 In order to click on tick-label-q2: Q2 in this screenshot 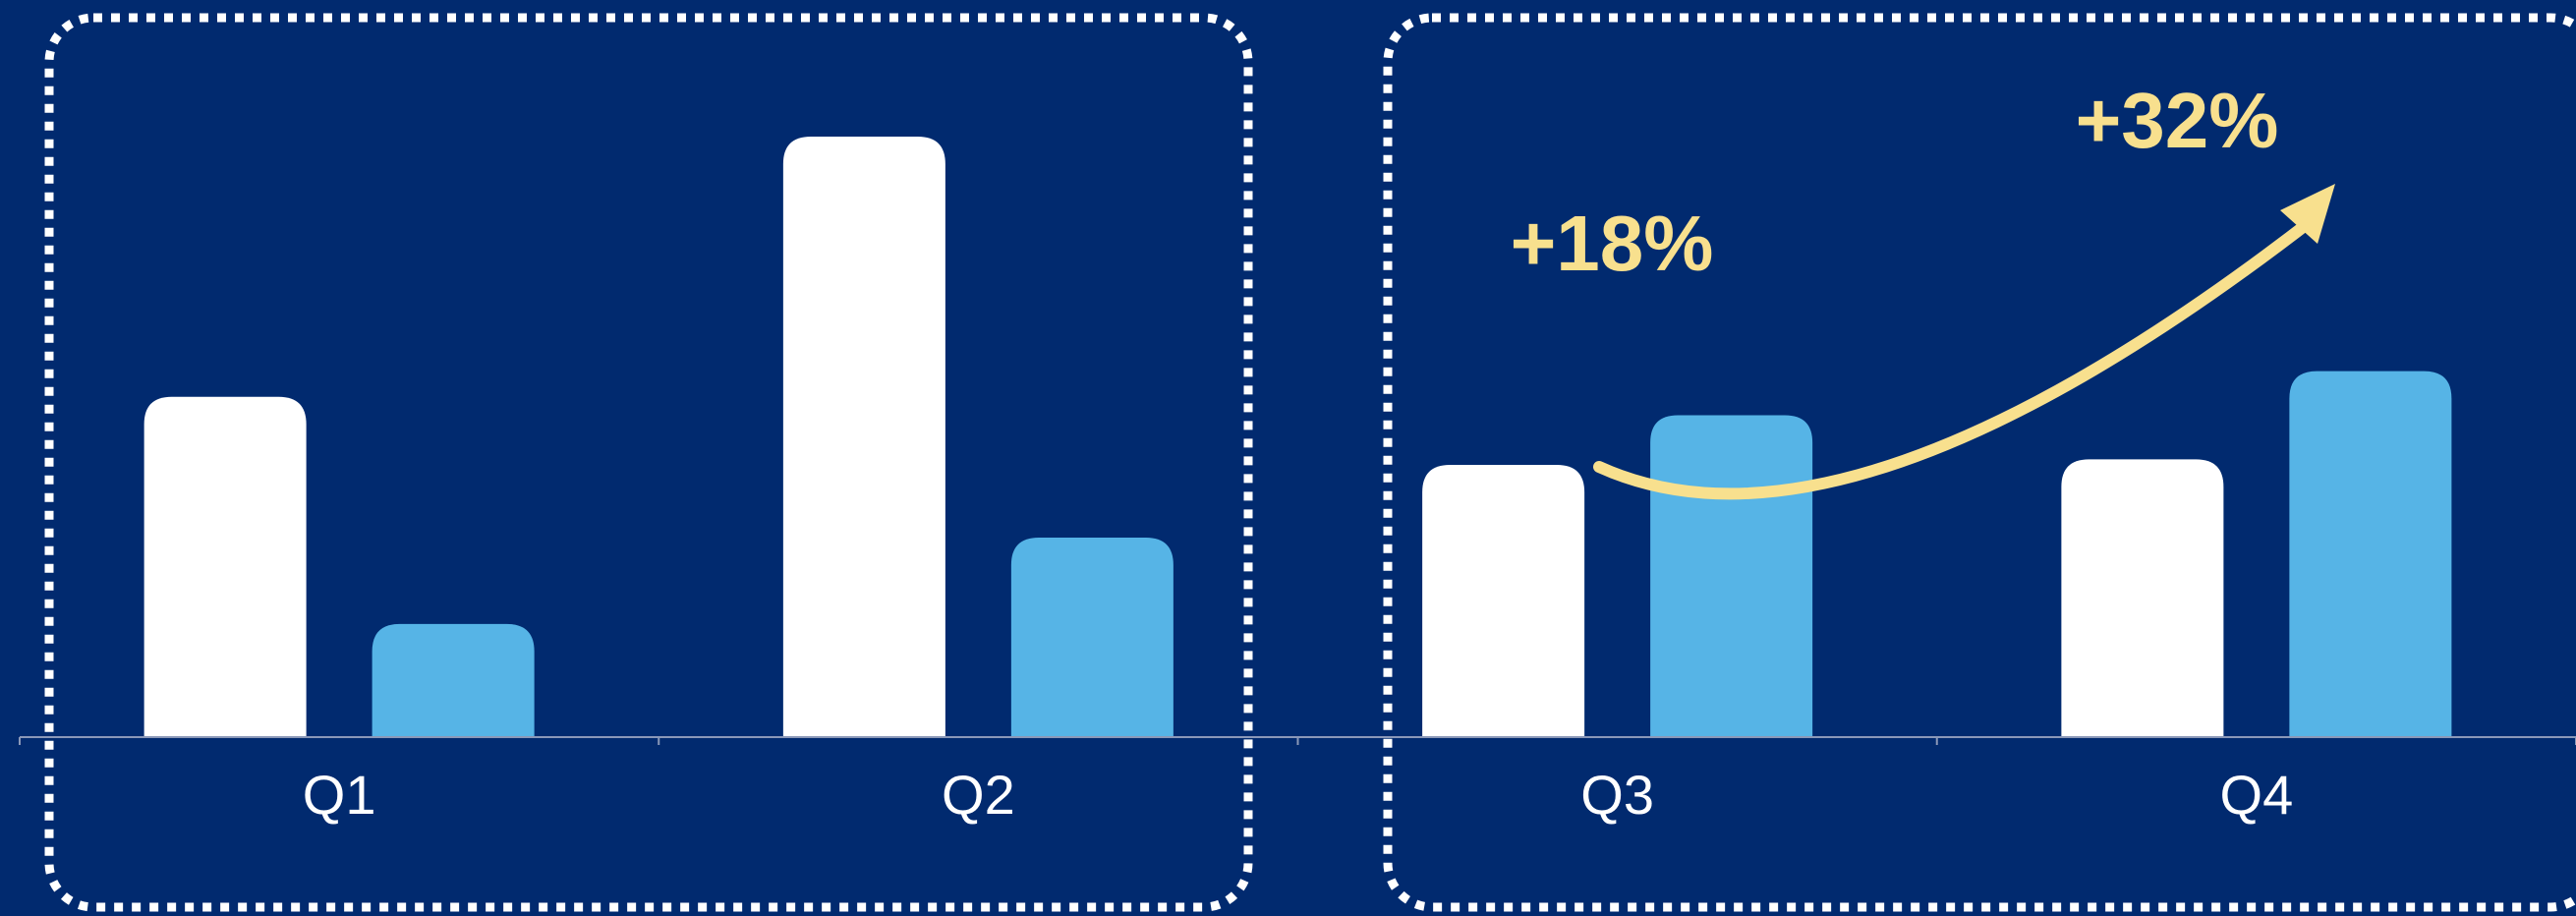, I will do `click(979, 795)`.